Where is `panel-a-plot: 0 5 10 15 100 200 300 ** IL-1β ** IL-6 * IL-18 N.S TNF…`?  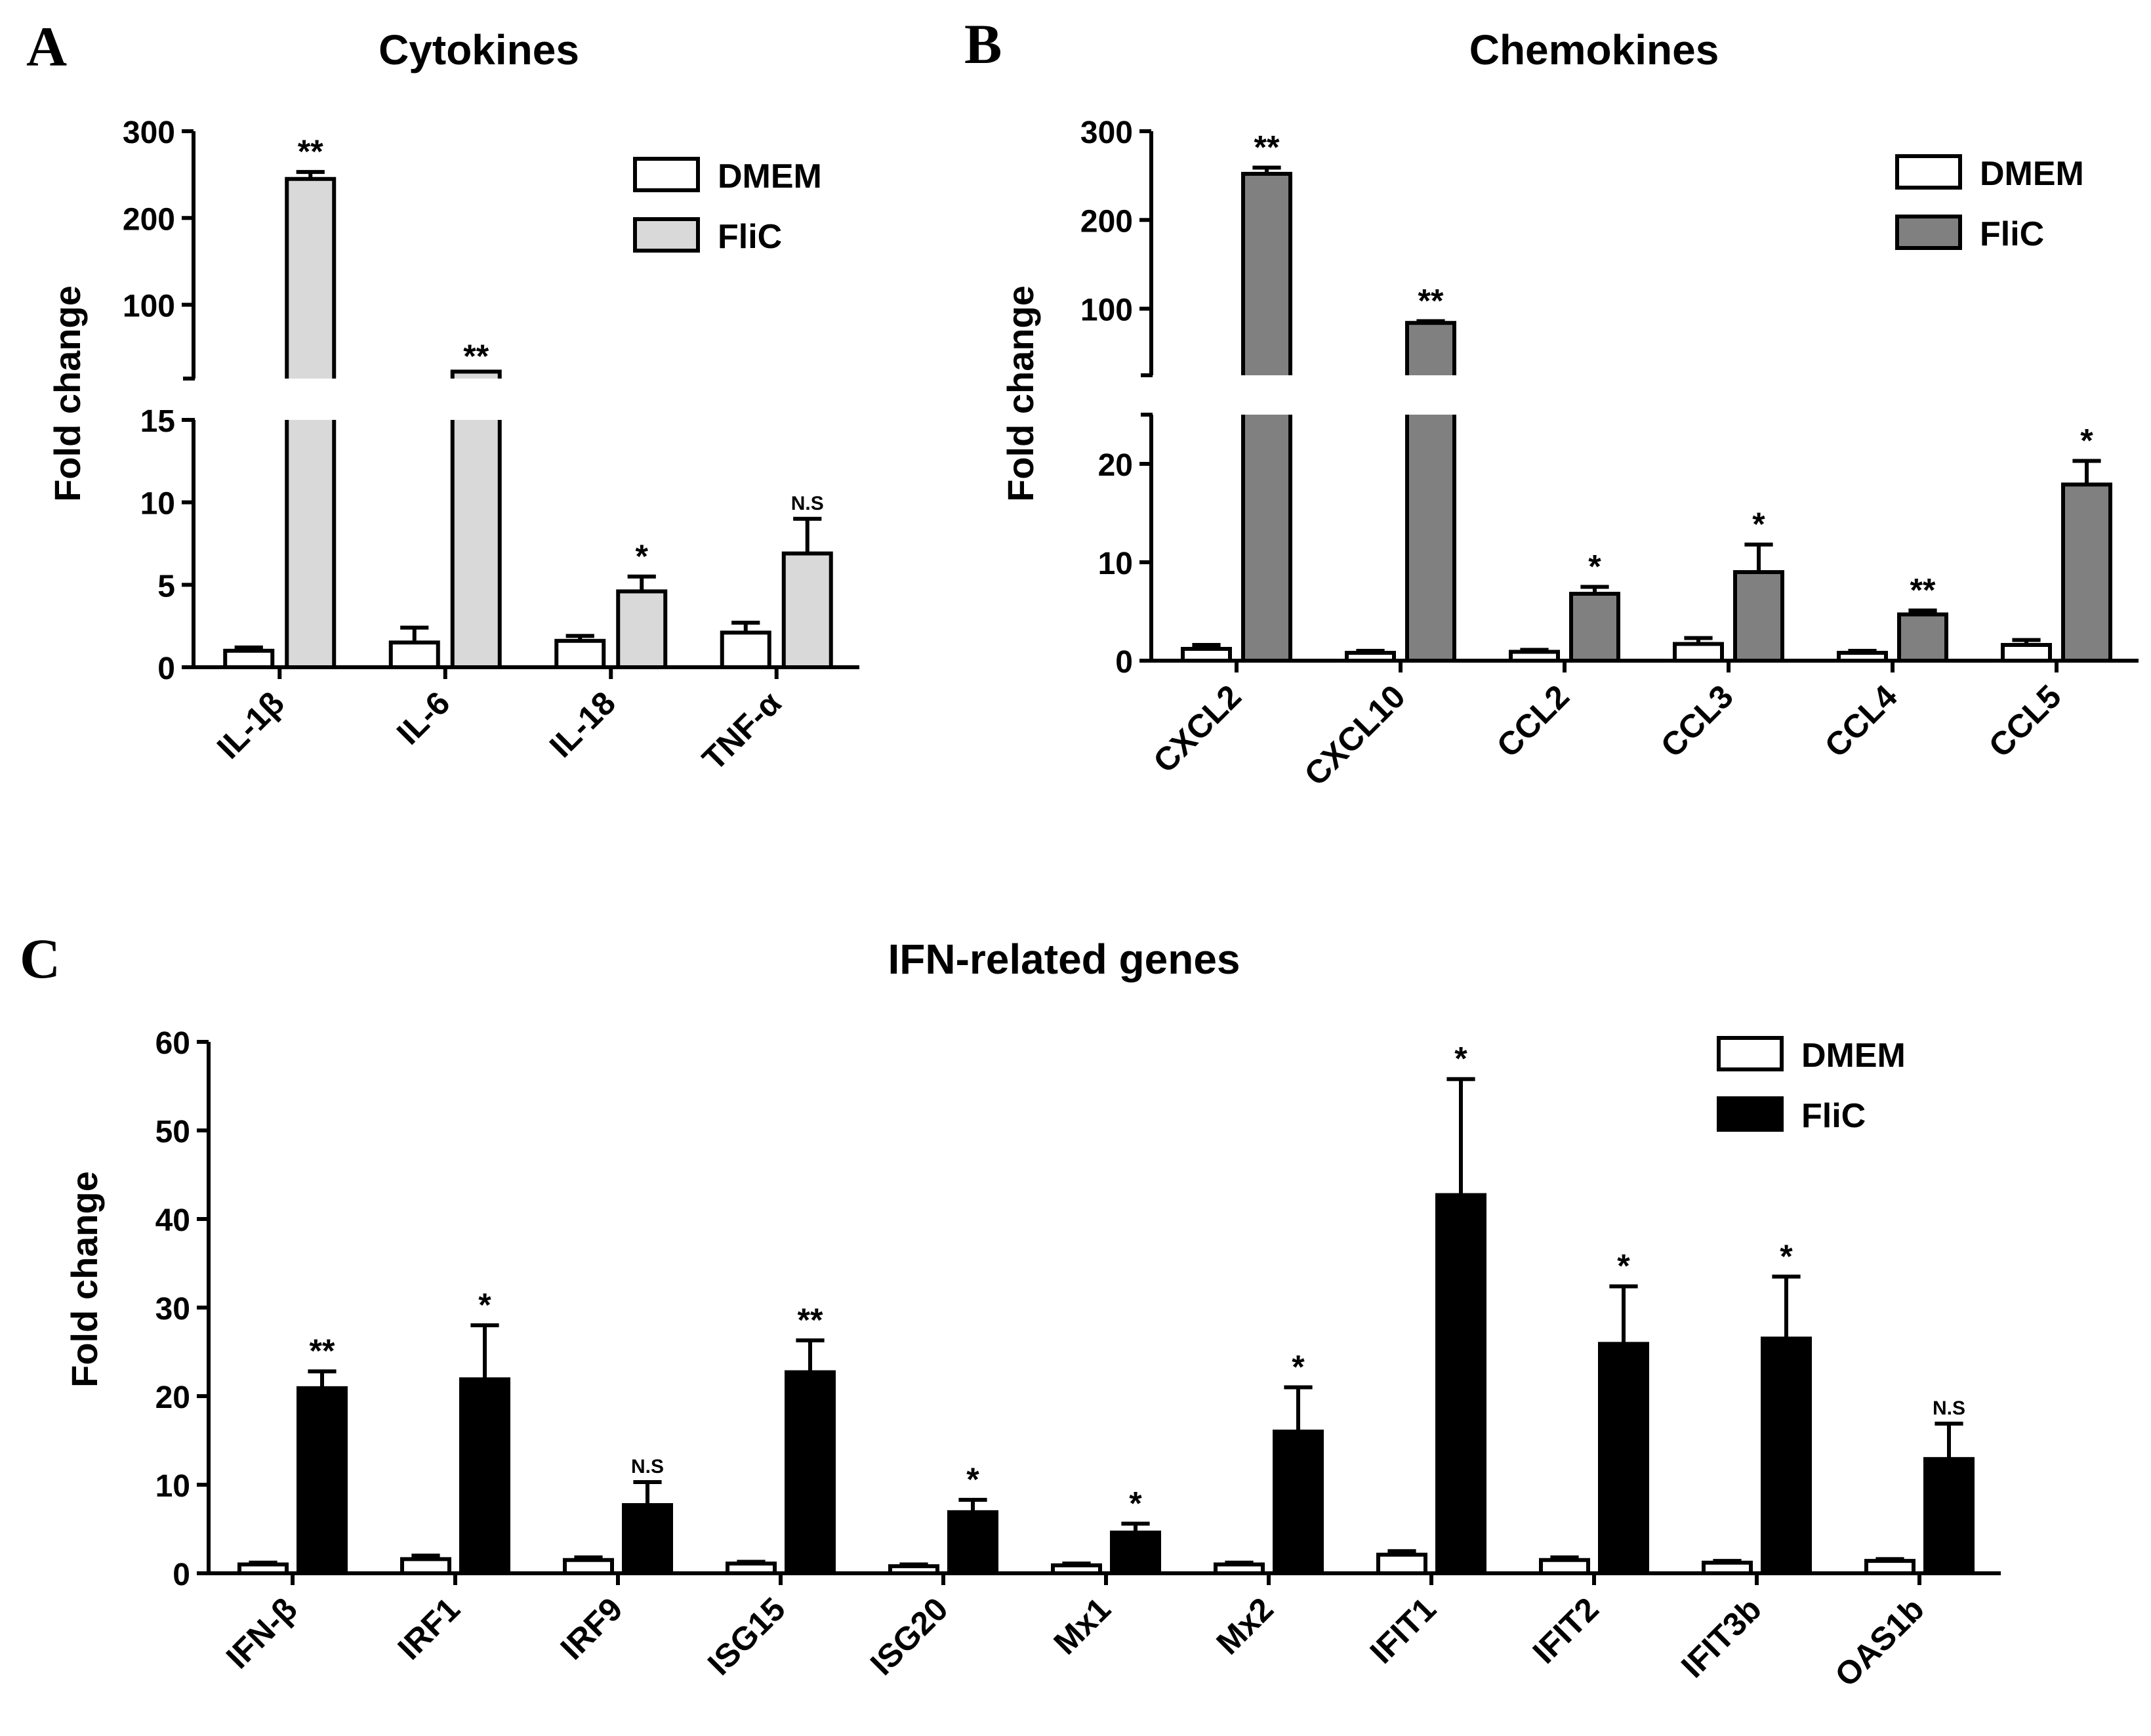
panel-a-plot: 0 5 10 15 100 200 300 ** IL-1β ** IL-6 * IL-18 N.S TNF… is located at coordinates (491, 446).